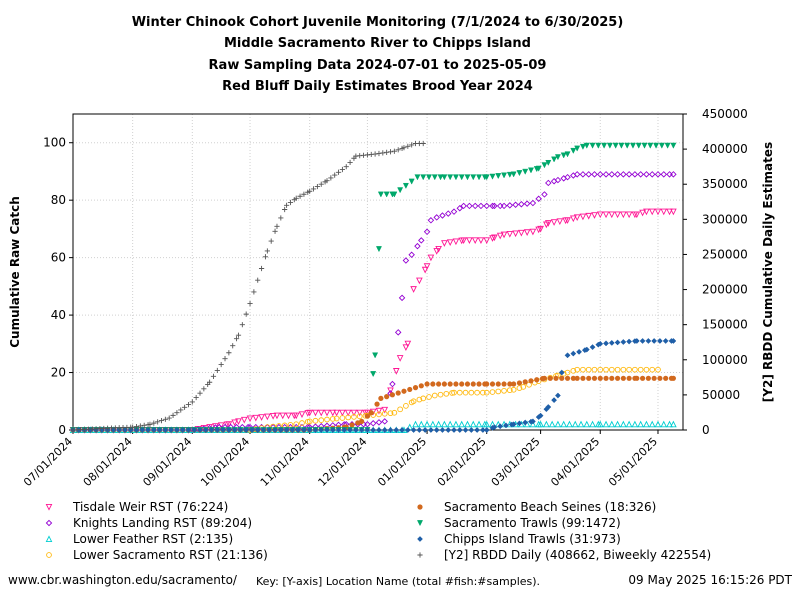  I want to click on y-tick-label: 40, so click(58, 315).